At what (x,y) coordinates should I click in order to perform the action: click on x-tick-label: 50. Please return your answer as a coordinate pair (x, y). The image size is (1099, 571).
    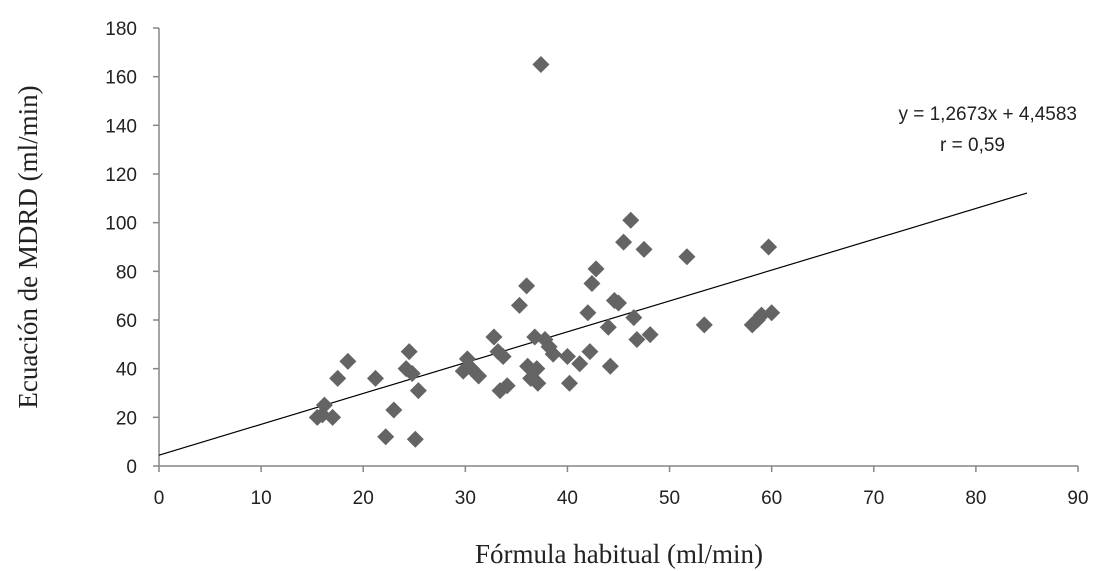
    Looking at the image, I should click on (669, 498).